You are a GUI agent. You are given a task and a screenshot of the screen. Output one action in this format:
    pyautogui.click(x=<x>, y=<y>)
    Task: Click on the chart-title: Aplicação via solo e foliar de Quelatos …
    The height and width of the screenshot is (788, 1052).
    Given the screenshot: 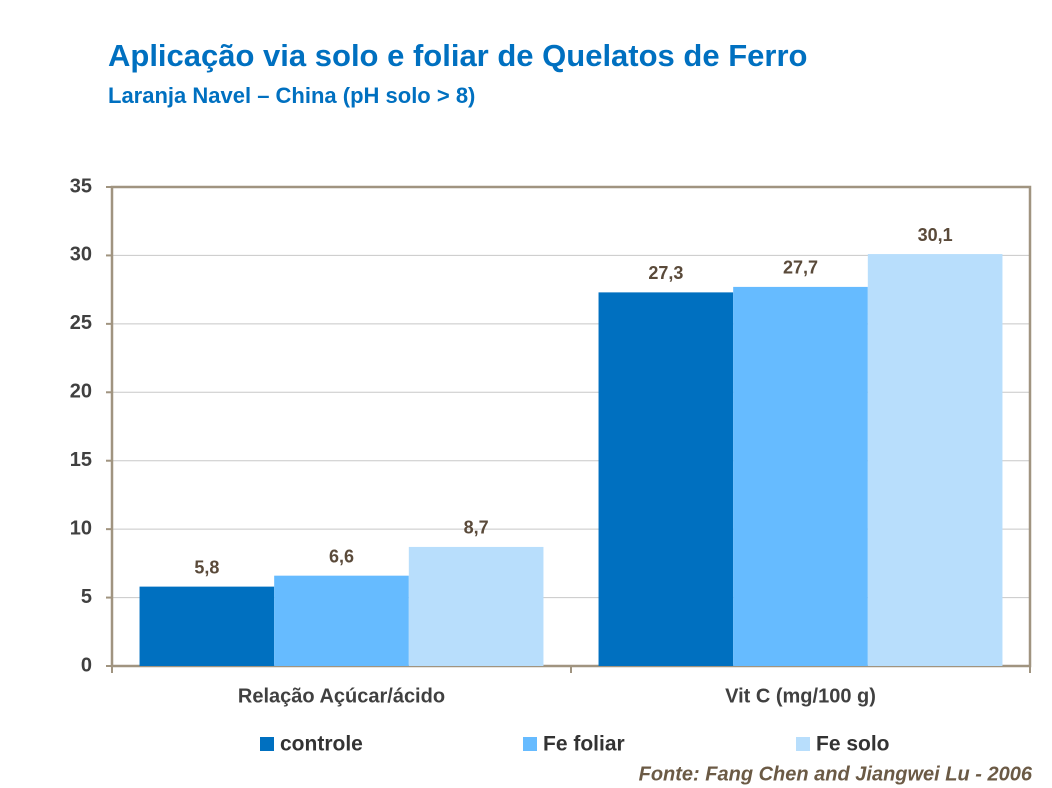 What is the action you would take?
    pyautogui.click(x=457, y=55)
    